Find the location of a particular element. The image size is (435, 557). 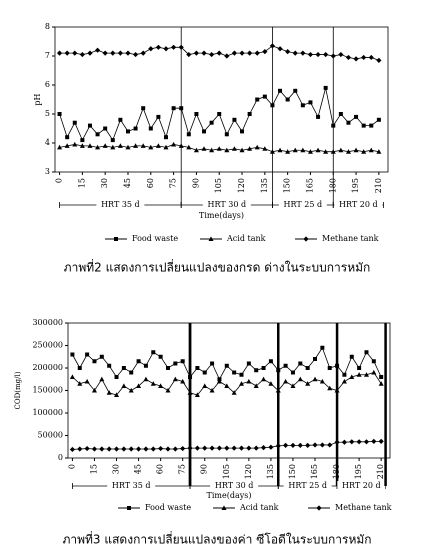

y-tick-label: 250000 is located at coordinates (47, 345).